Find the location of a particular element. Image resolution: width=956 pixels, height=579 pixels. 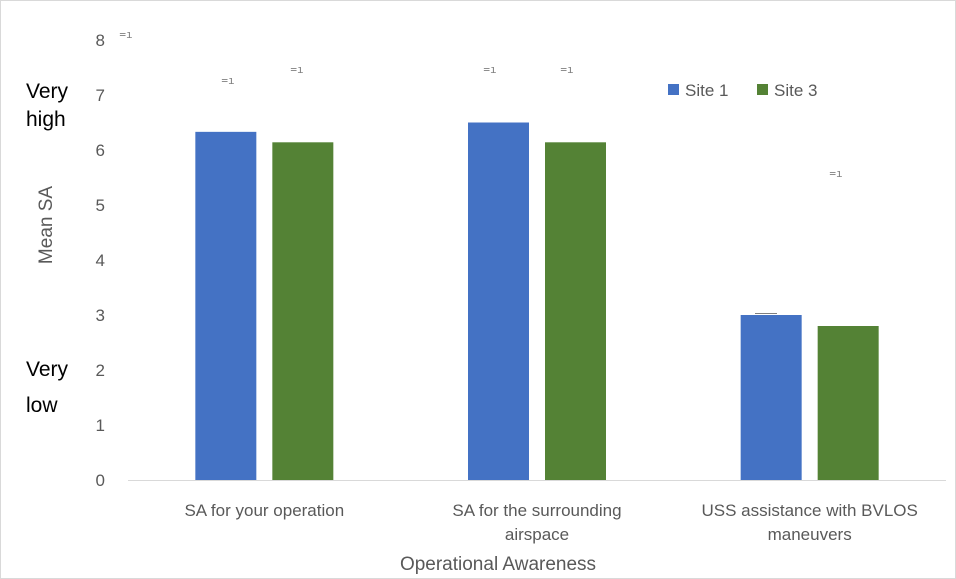

y-tick-label: 0 is located at coordinates (100, 480).